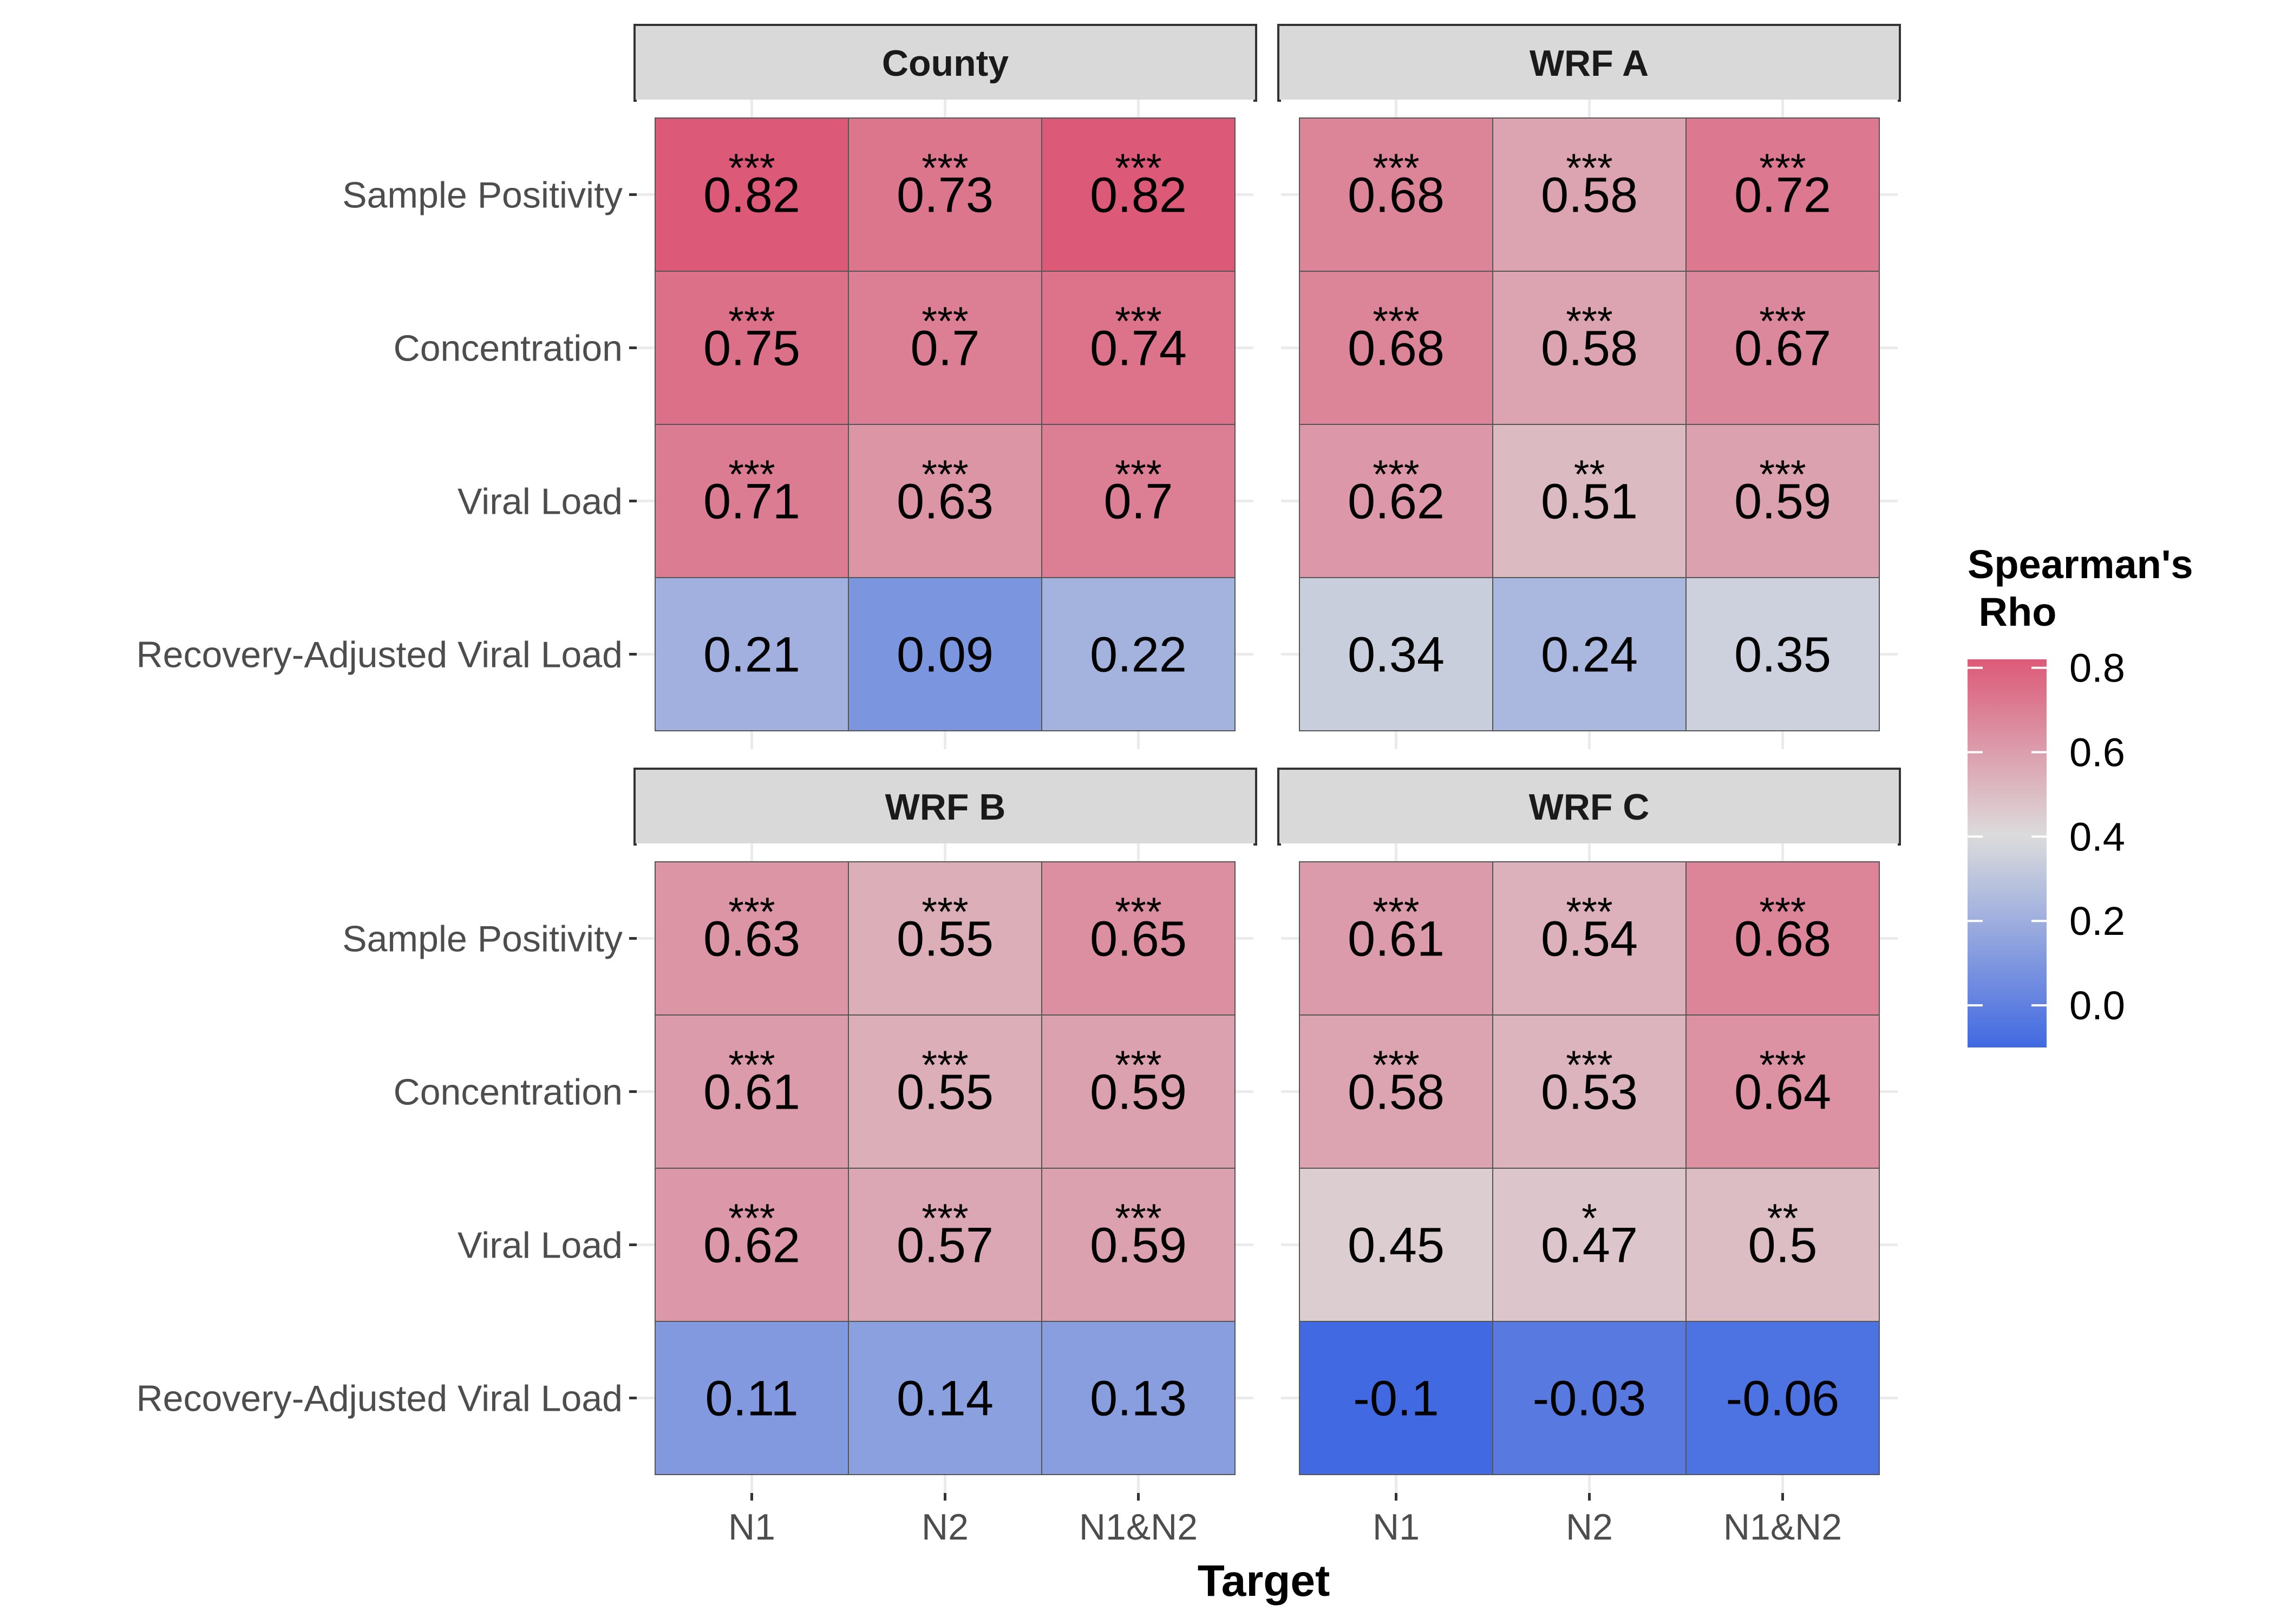 The width and height of the screenshot is (2274, 1624). I want to click on cell-value-label: 0.14, so click(946, 1398).